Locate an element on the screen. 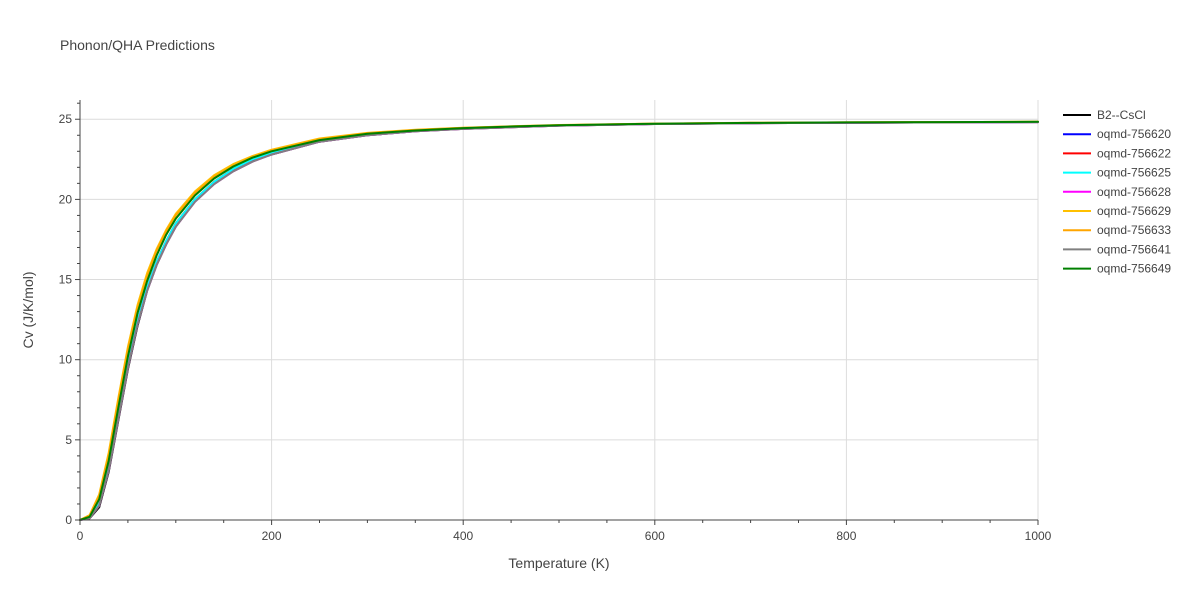  y-tick-label: 0 is located at coordinates (68, 520).